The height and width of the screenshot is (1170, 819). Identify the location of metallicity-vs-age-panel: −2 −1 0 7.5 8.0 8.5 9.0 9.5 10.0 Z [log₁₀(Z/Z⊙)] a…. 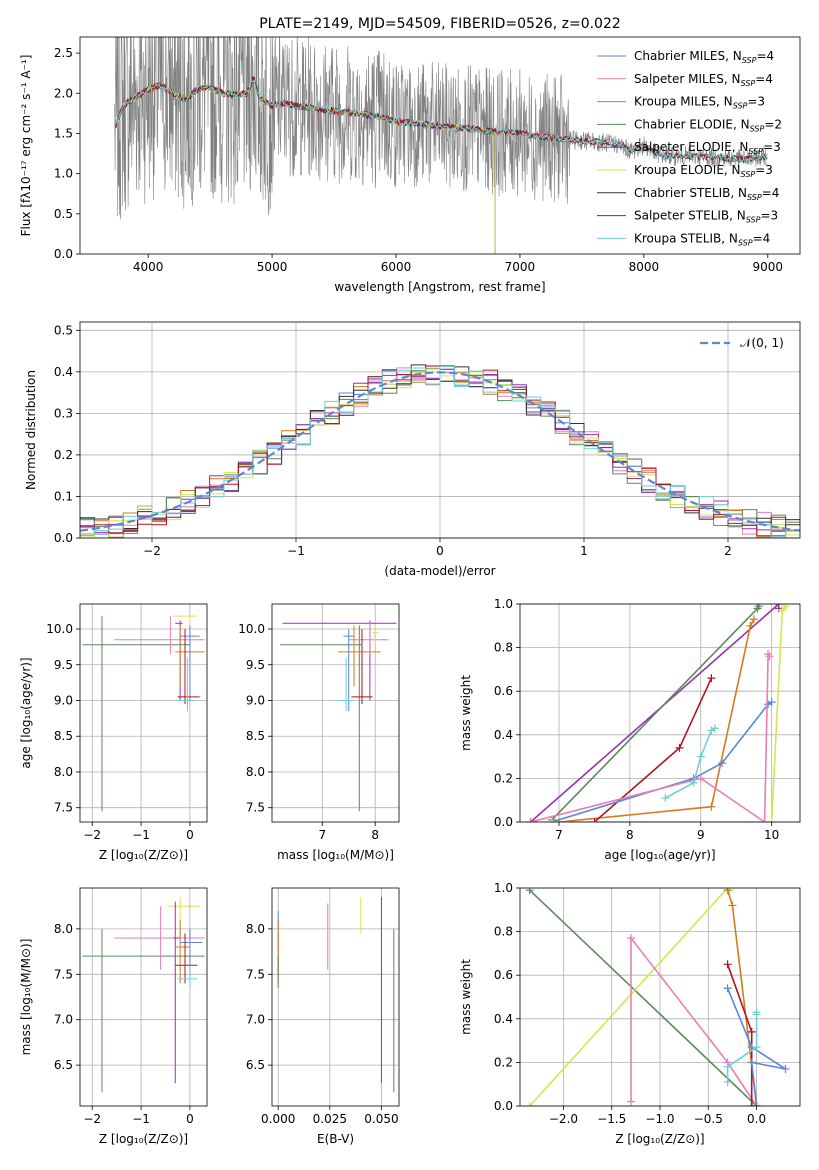
(113, 732).